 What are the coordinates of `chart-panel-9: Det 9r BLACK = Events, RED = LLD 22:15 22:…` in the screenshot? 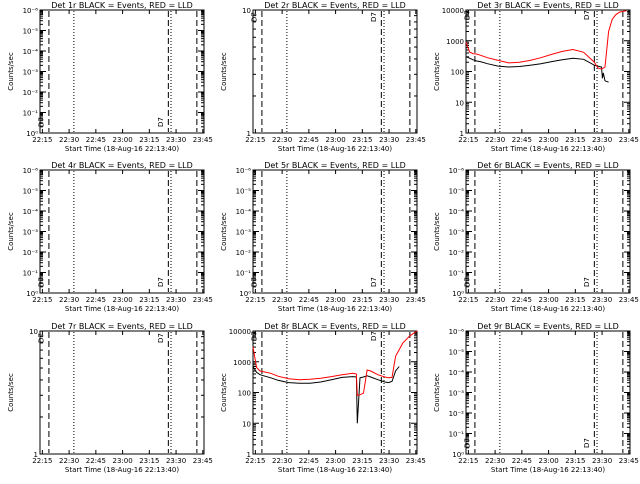 It's located at (536, 398).